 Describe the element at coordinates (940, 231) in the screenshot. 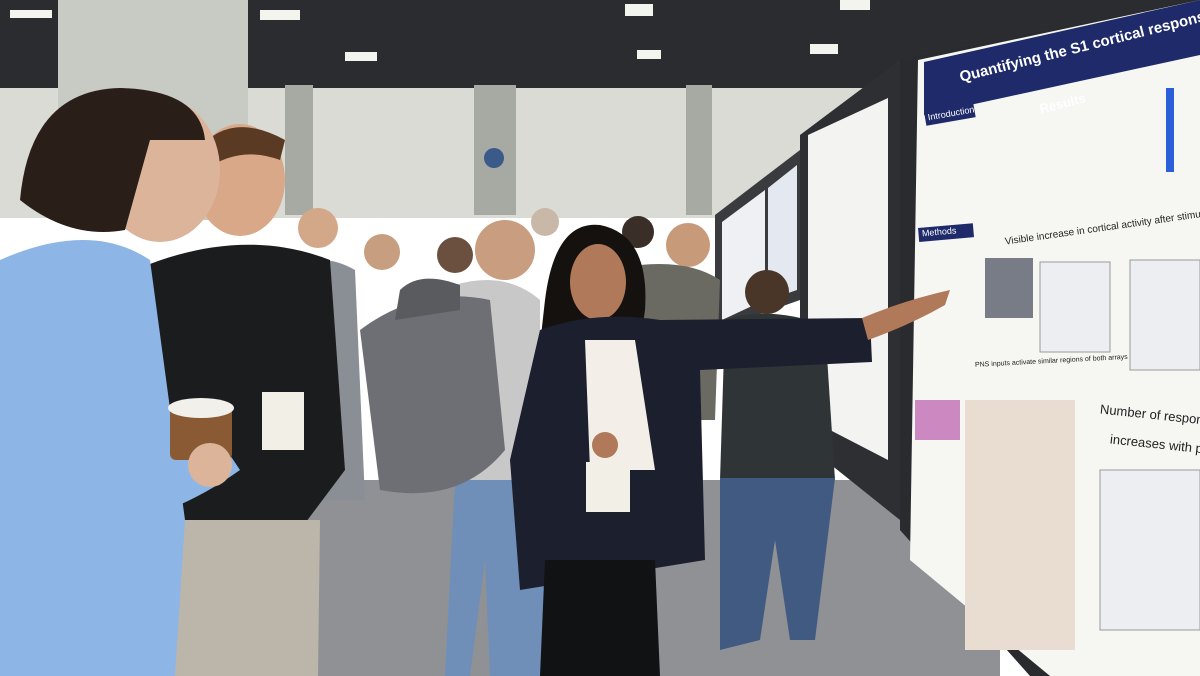

I see `section-heading: Methods` at that location.